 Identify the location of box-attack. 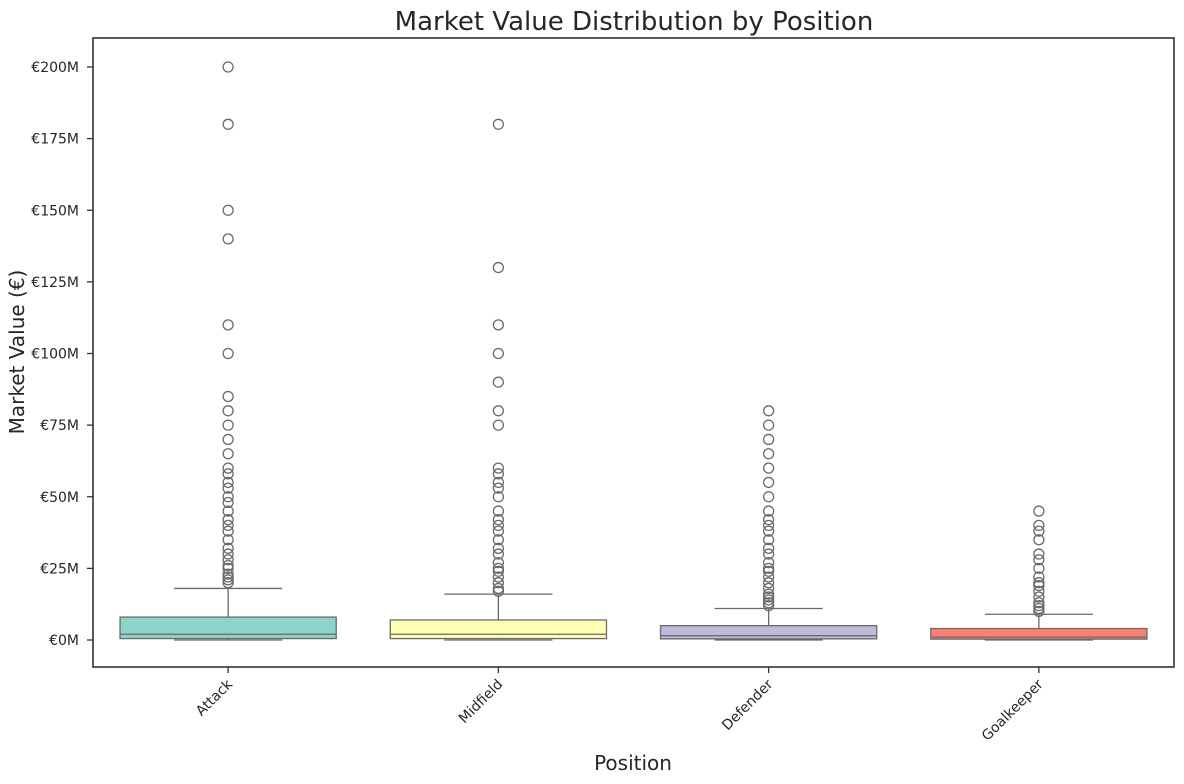
(228, 628).